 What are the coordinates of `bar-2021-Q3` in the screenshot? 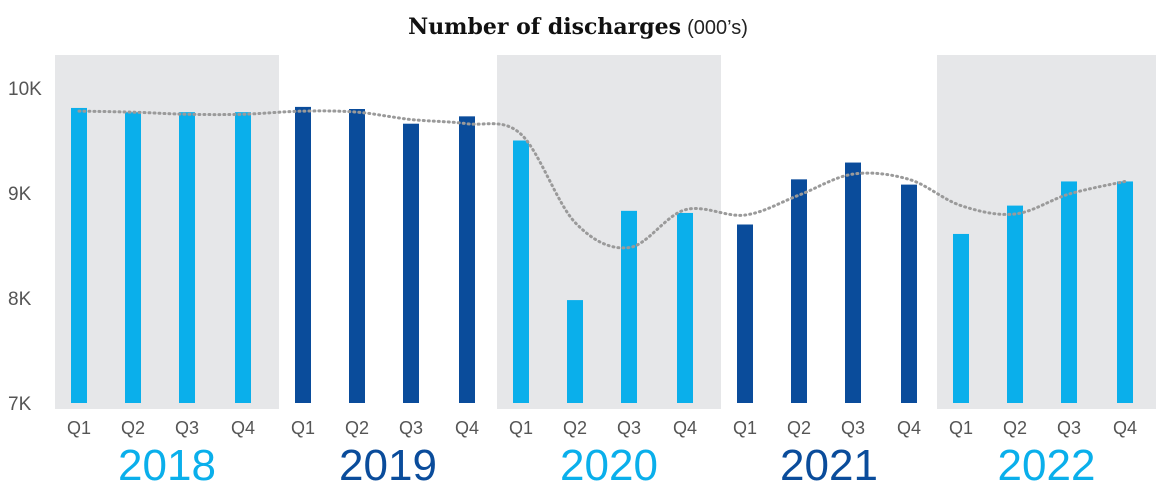 It's located at (853, 282).